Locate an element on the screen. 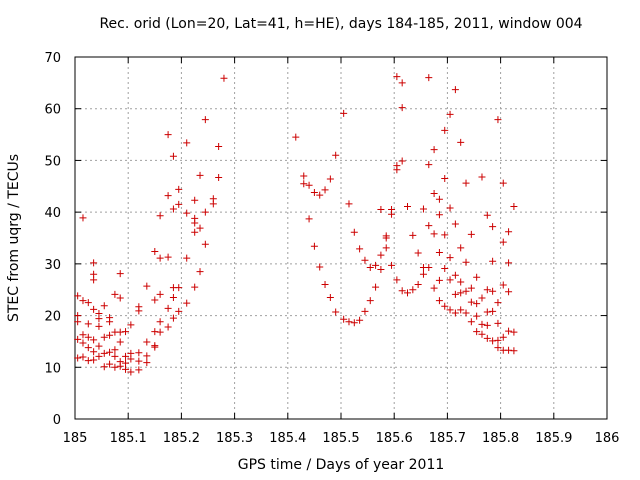  x-tick-label: 185.2 is located at coordinates (181, 438).